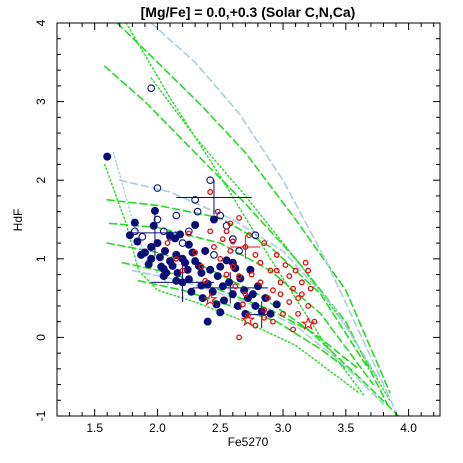 The image size is (463, 463). Describe the element at coordinates (245, 326) in the screenshot. I see `model-line` at that location.